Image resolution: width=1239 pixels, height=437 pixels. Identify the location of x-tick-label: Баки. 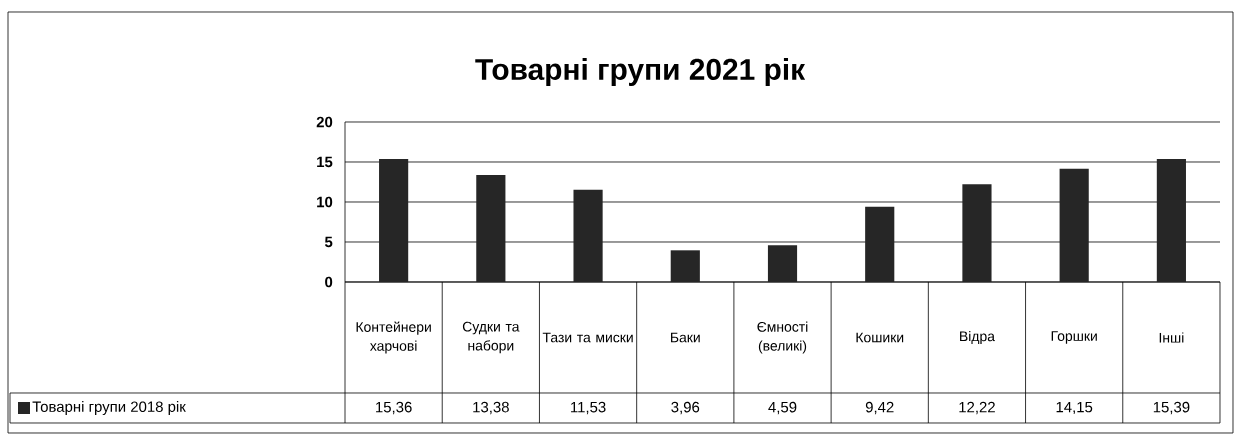
(685, 337).